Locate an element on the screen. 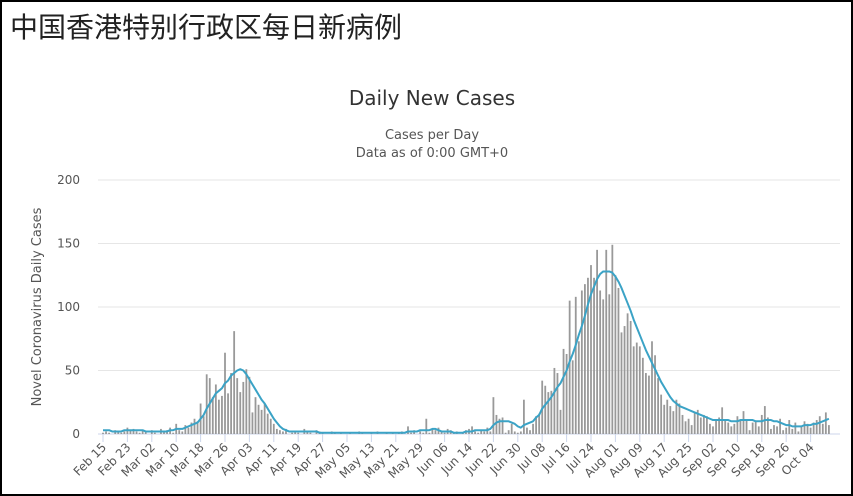  y-tick-label: 200 is located at coordinates (68, 180).